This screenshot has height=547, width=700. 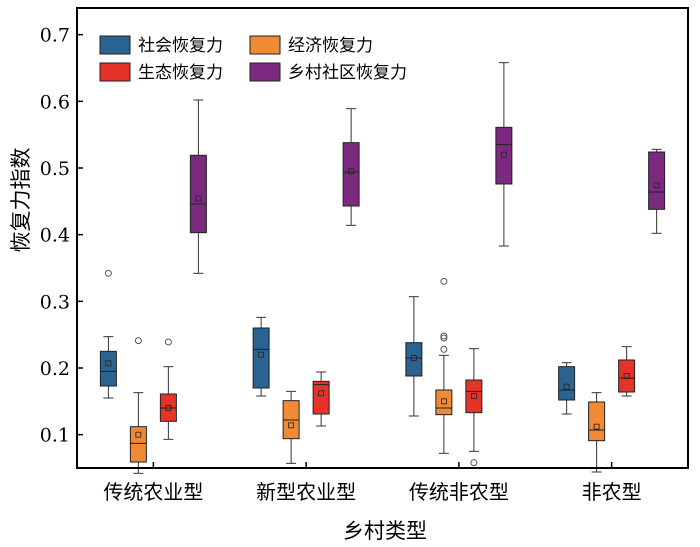 What do you see at coordinates (180, 46) in the screenshot?
I see `legend-label: 社会恢复力` at bounding box center [180, 46].